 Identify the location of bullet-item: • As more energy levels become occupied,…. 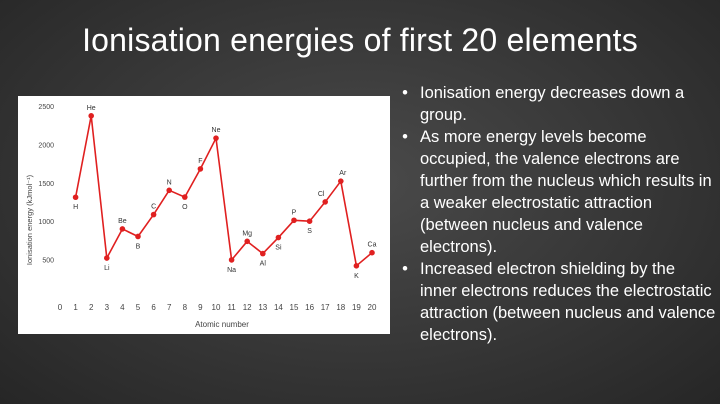
(557, 192).